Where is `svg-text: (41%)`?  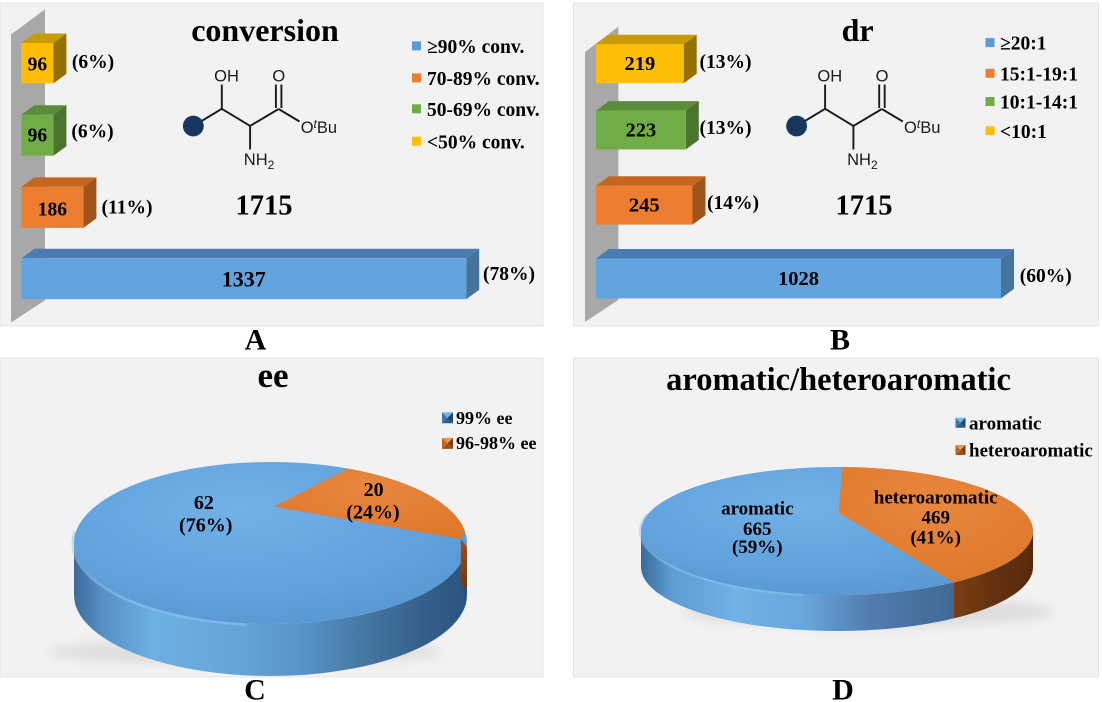 svg-text: (41%) is located at coordinates (935, 537).